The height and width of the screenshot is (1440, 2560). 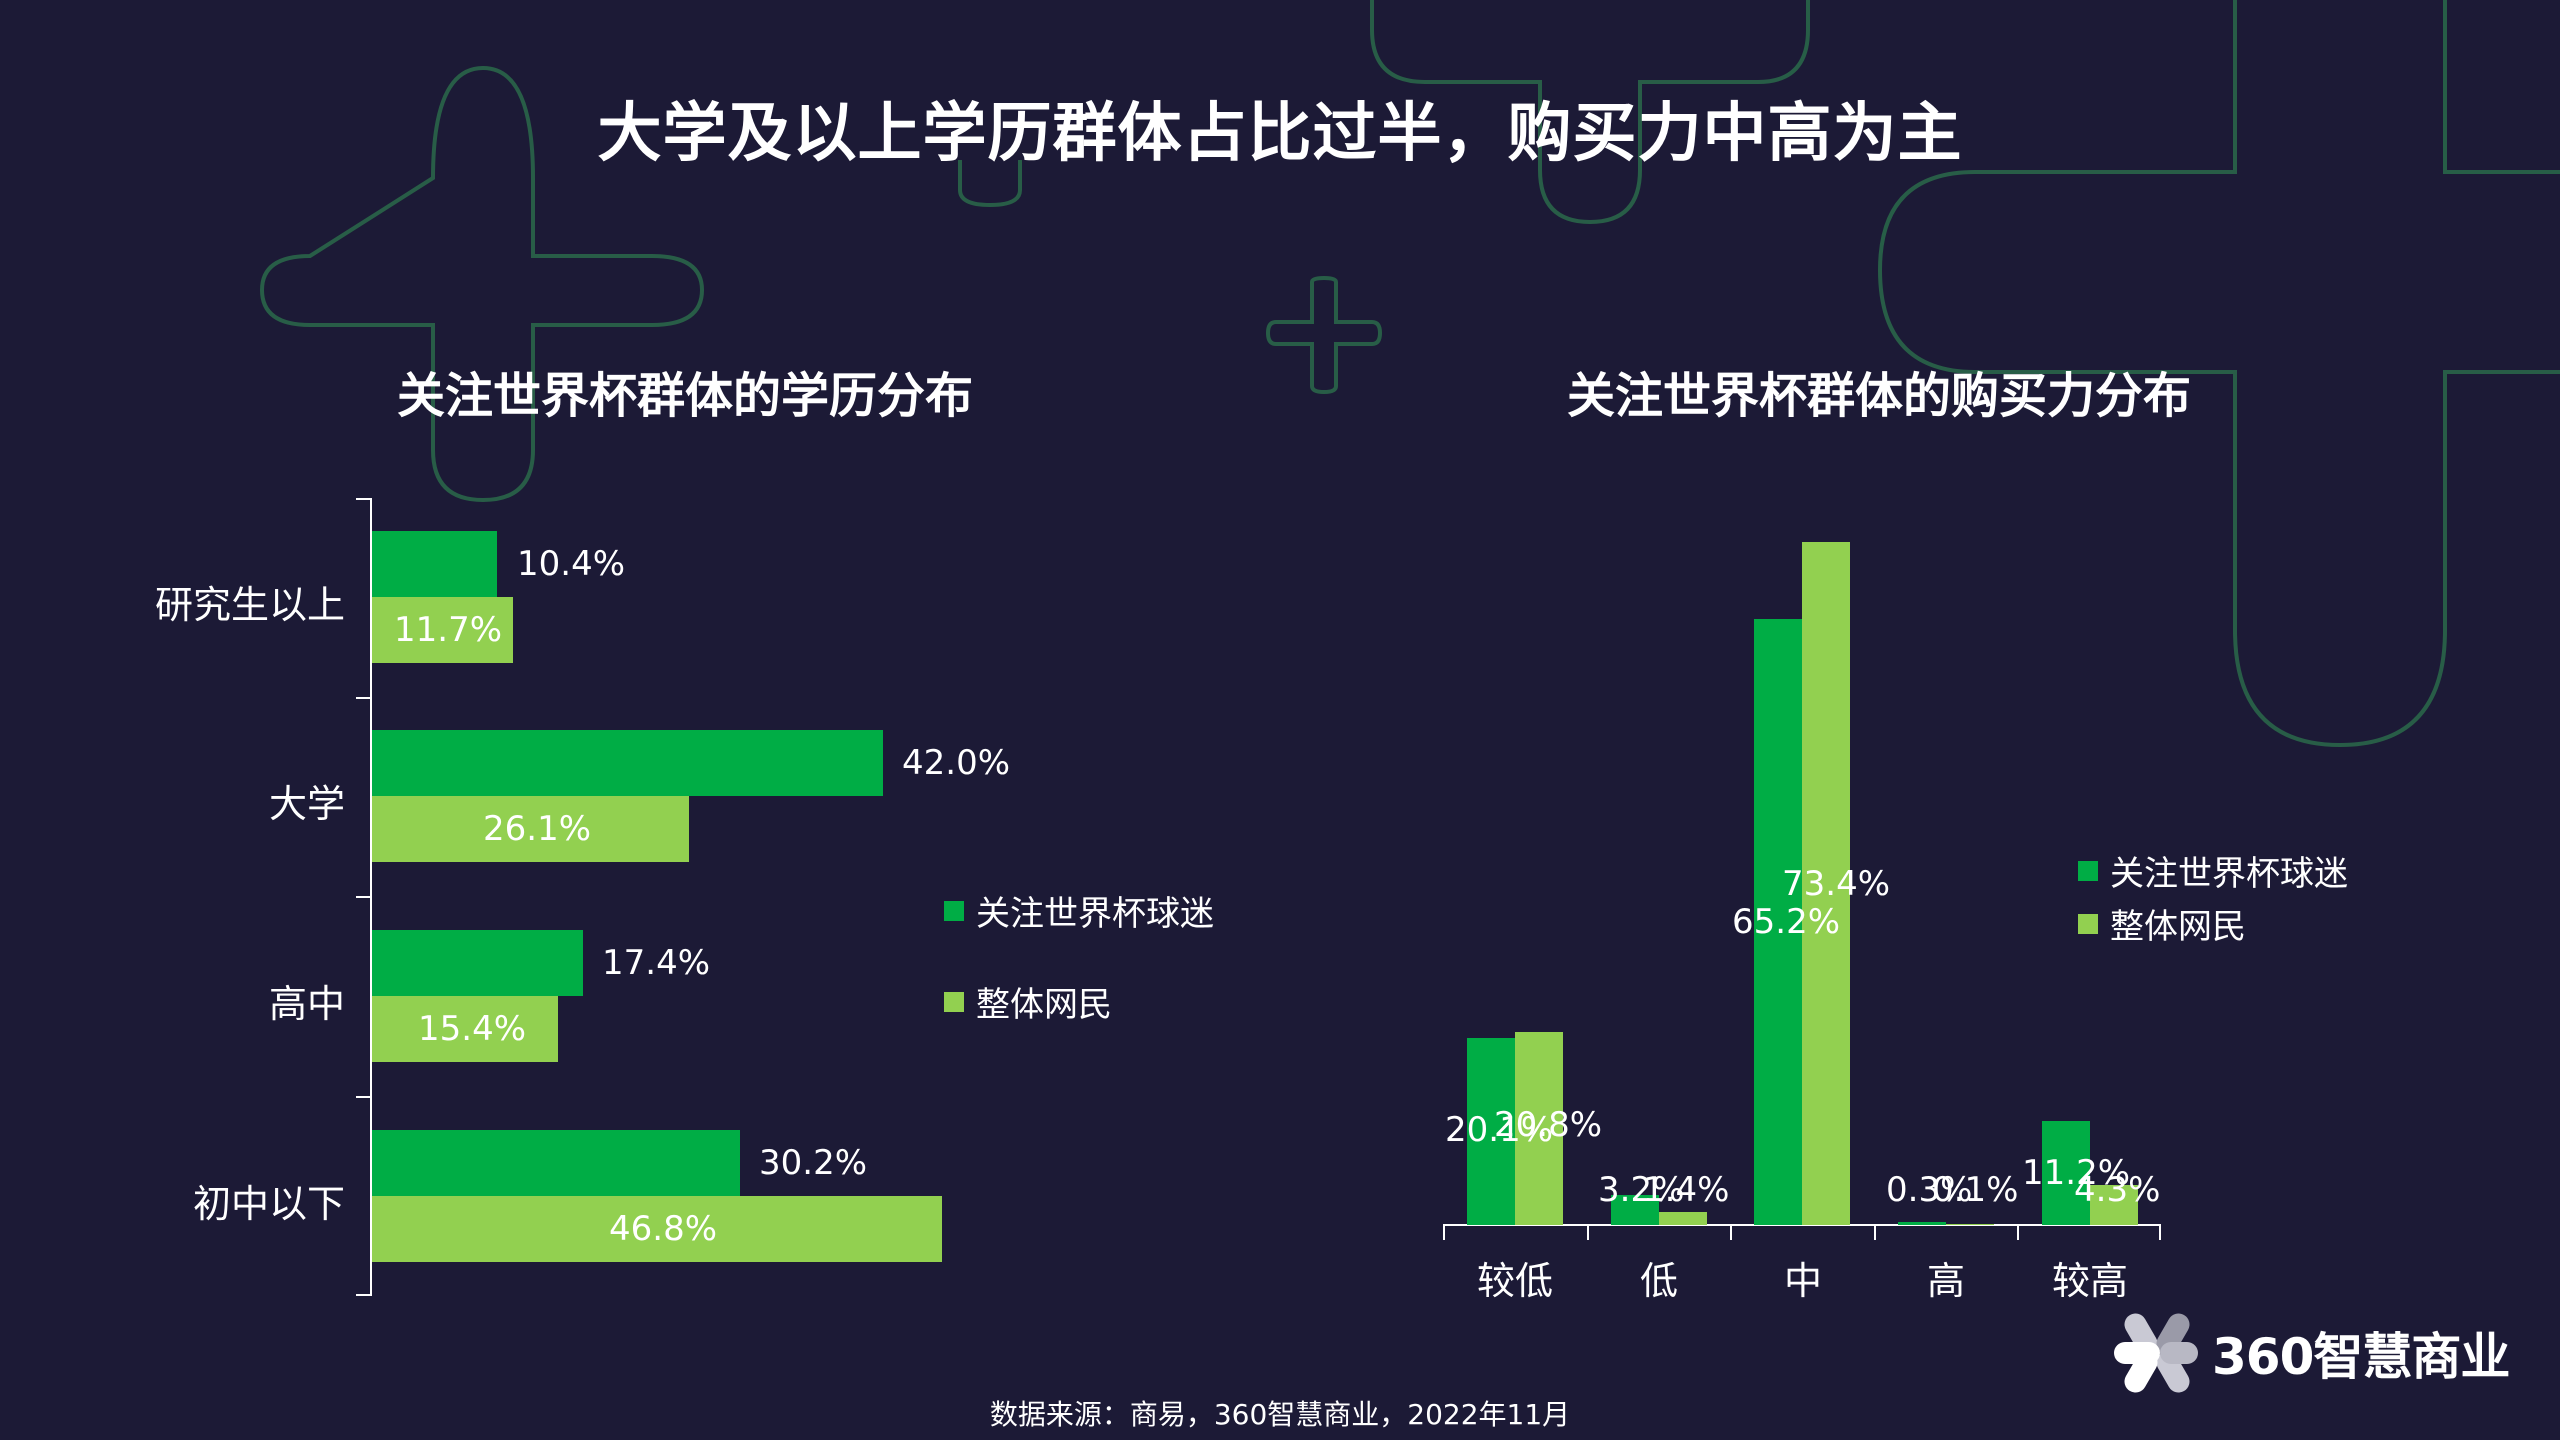 What do you see at coordinates (1683, 1218) in the screenshot?
I see `bar-netizens-low` at bounding box center [1683, 1218].